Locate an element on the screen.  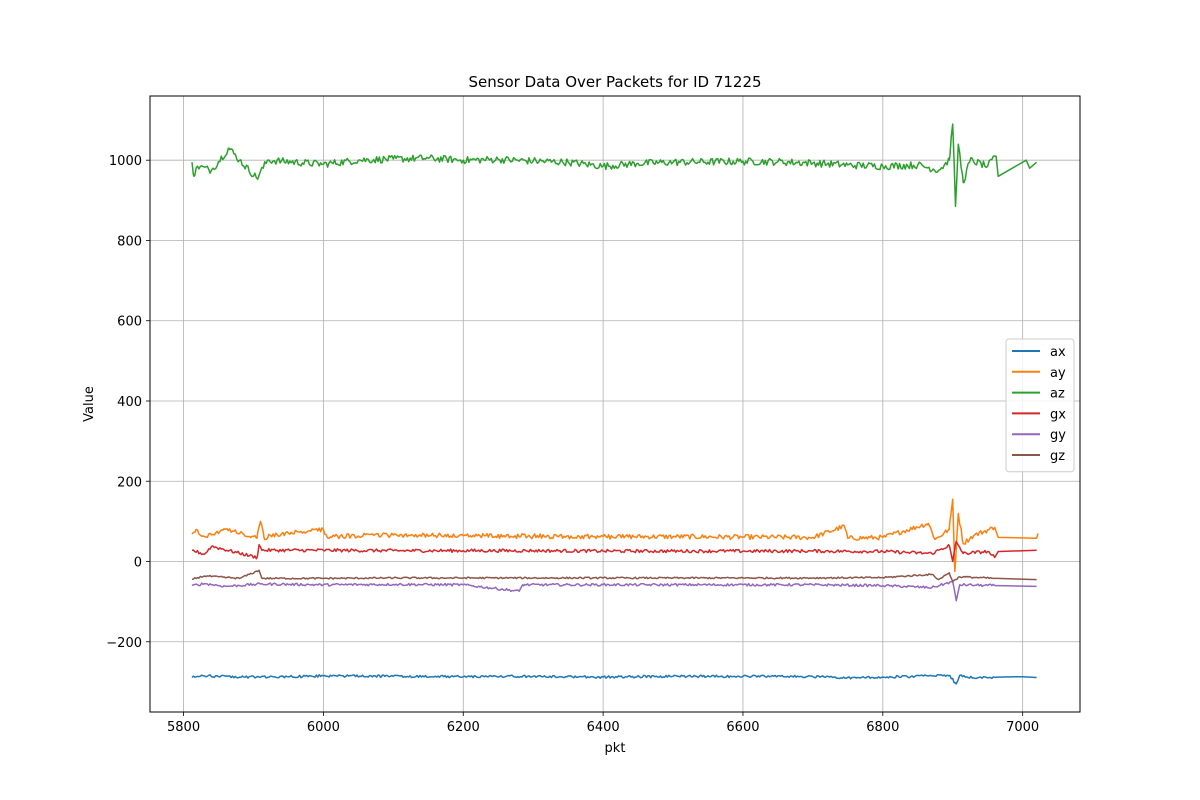
x-tick-label: 6800 is located at coordinates (882, 727).